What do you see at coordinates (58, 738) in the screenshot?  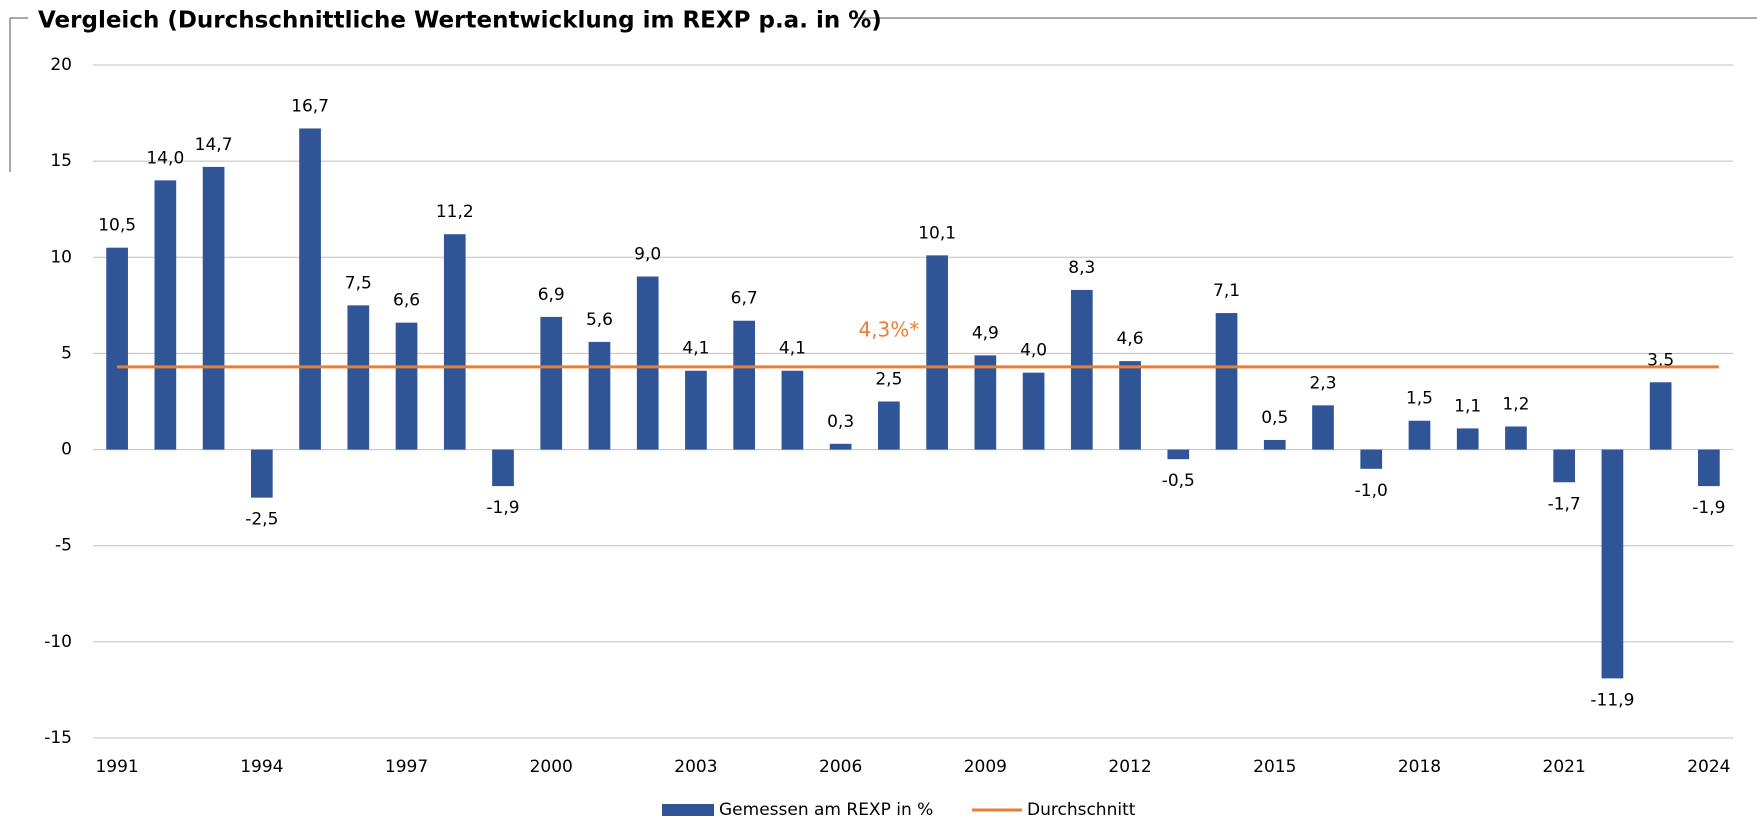 I see `y-tick-label: -15` at bounding box center [58, 738].